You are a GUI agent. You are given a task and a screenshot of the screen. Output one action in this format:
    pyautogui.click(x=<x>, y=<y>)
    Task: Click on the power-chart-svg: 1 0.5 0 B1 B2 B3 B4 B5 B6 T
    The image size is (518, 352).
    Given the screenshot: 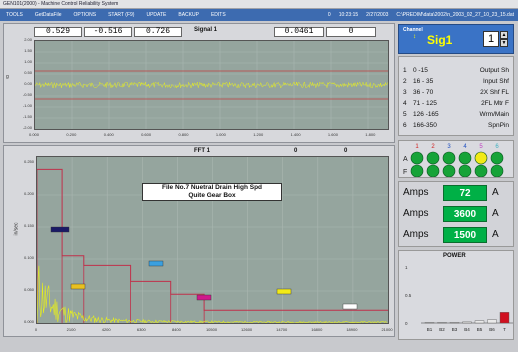 What is the action you would take?
    pyautogui.click(x=459, y=298)
    